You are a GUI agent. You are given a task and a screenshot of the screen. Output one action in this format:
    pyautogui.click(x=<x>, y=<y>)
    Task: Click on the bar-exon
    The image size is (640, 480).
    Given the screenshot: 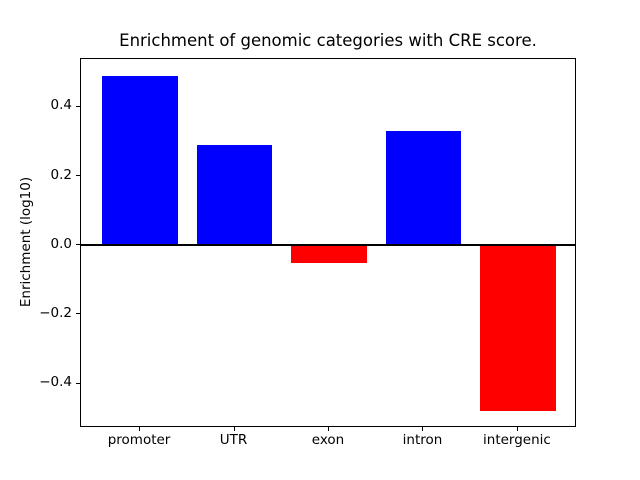 What is the action you would take?
    pyautogui.click(x=329, y=254)
    